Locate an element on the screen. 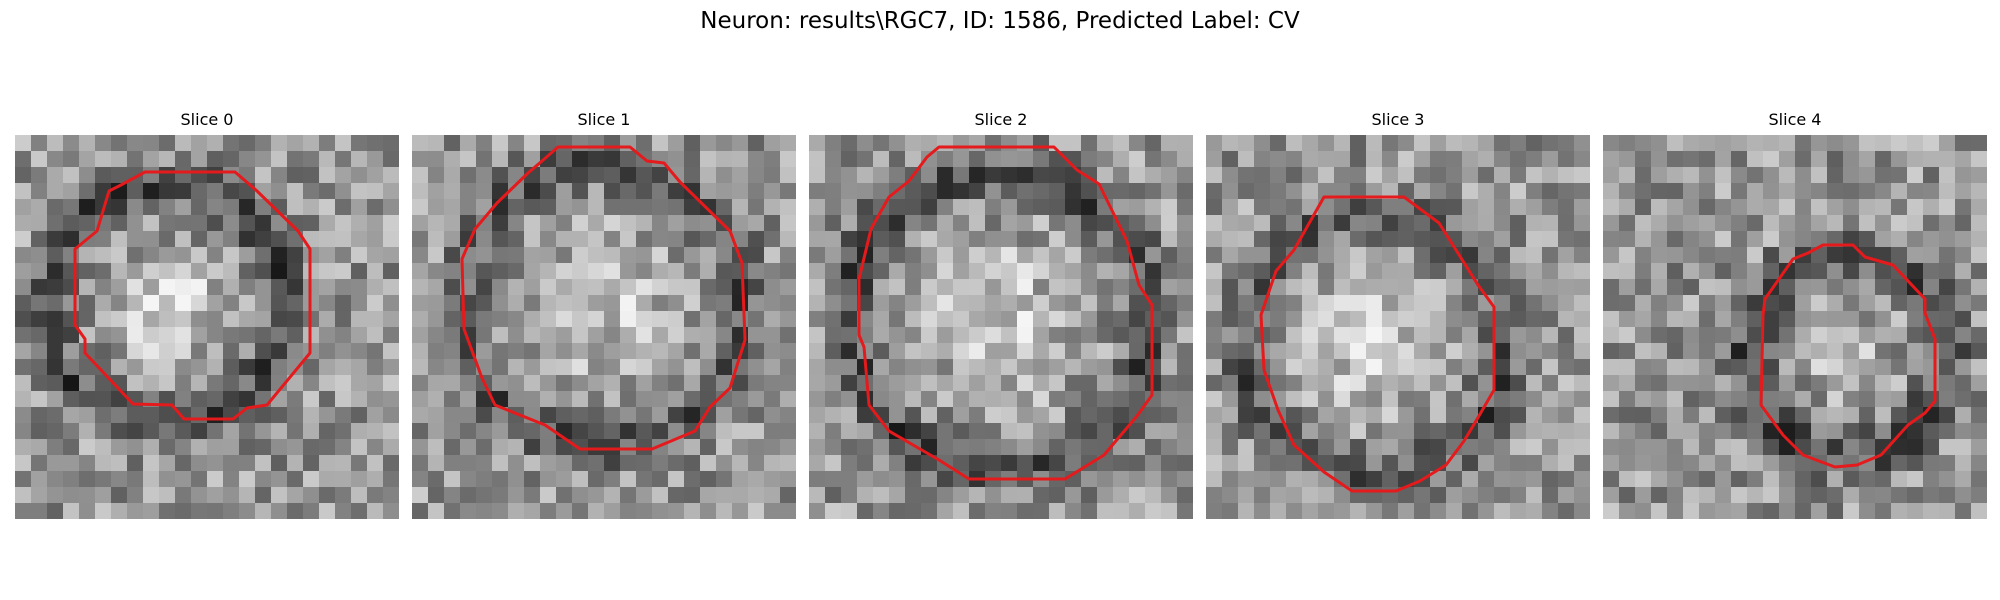 The height and width of the screenshot is (600, 2000). slice-title-2: Slice 2 is located at coordinates (1001, 119).